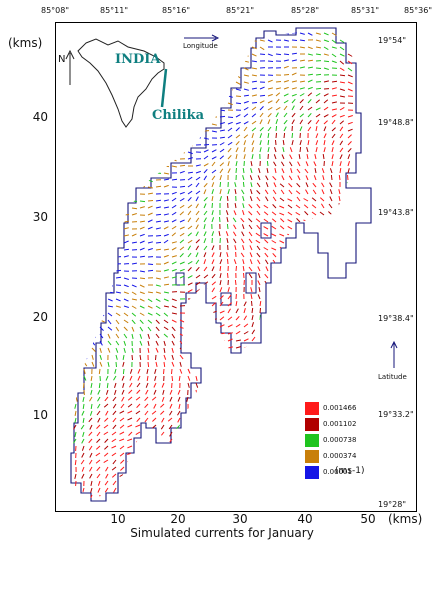 This screenshot has width=444, height=594. I want to click on x-tick-30: 30, so click(240, 519).